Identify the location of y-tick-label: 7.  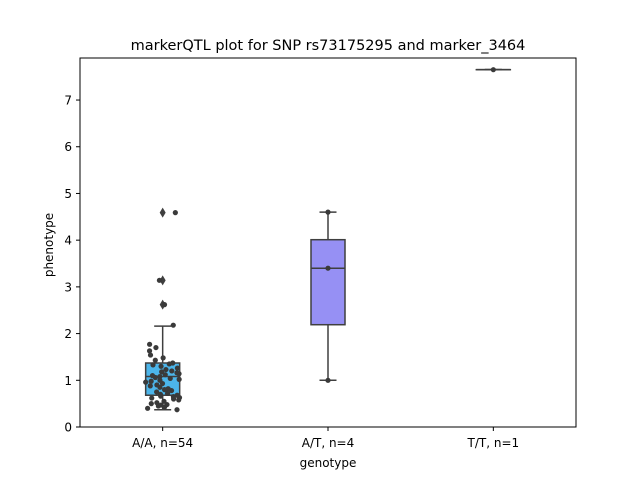
(68, 101).